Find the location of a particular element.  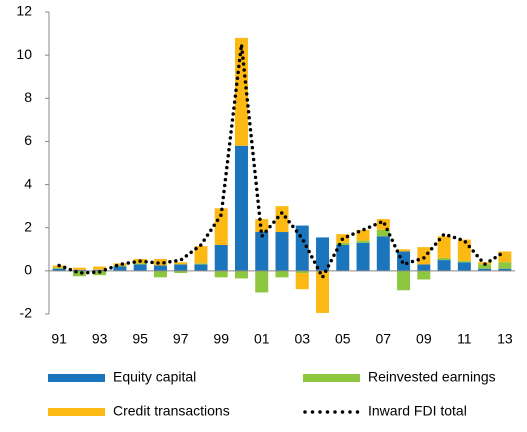

y-tick-label: 4 is located at coordinates (28, 183).